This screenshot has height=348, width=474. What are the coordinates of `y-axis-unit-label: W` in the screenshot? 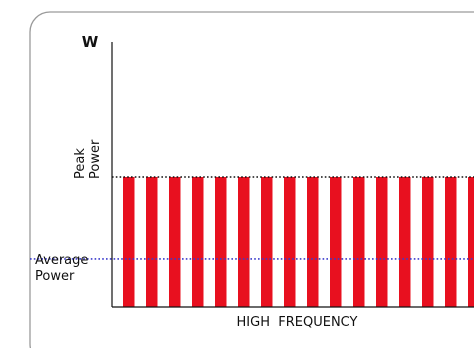 It's located at (90, 42).